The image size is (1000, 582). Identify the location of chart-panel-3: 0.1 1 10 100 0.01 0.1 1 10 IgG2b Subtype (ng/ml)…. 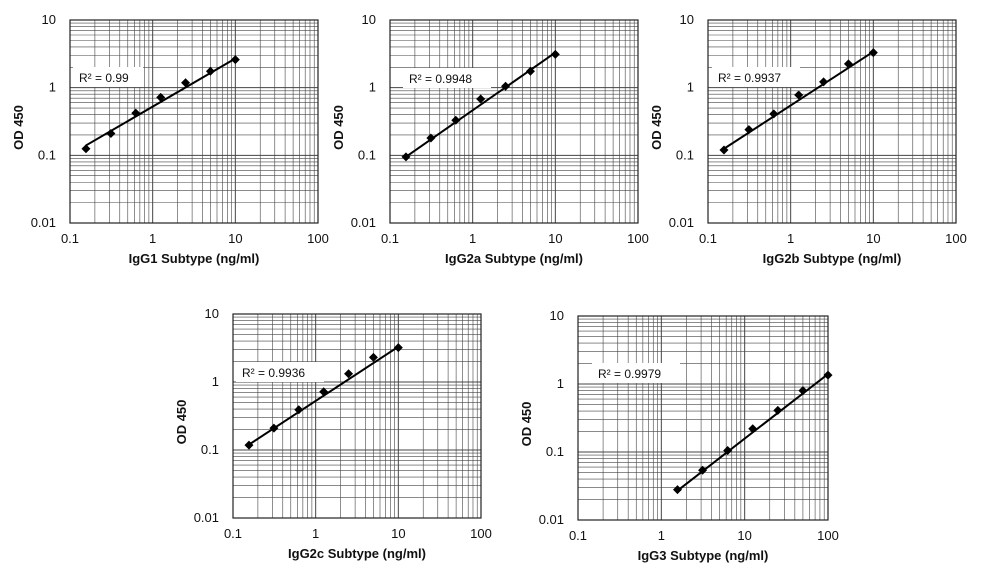
(808, 139).